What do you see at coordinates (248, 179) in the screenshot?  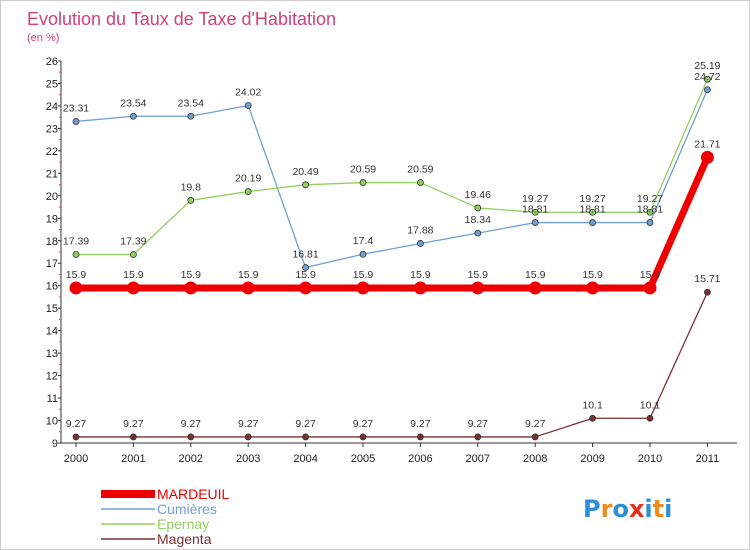 I see `data-label: 20.19` at bounding box center [248, 179].